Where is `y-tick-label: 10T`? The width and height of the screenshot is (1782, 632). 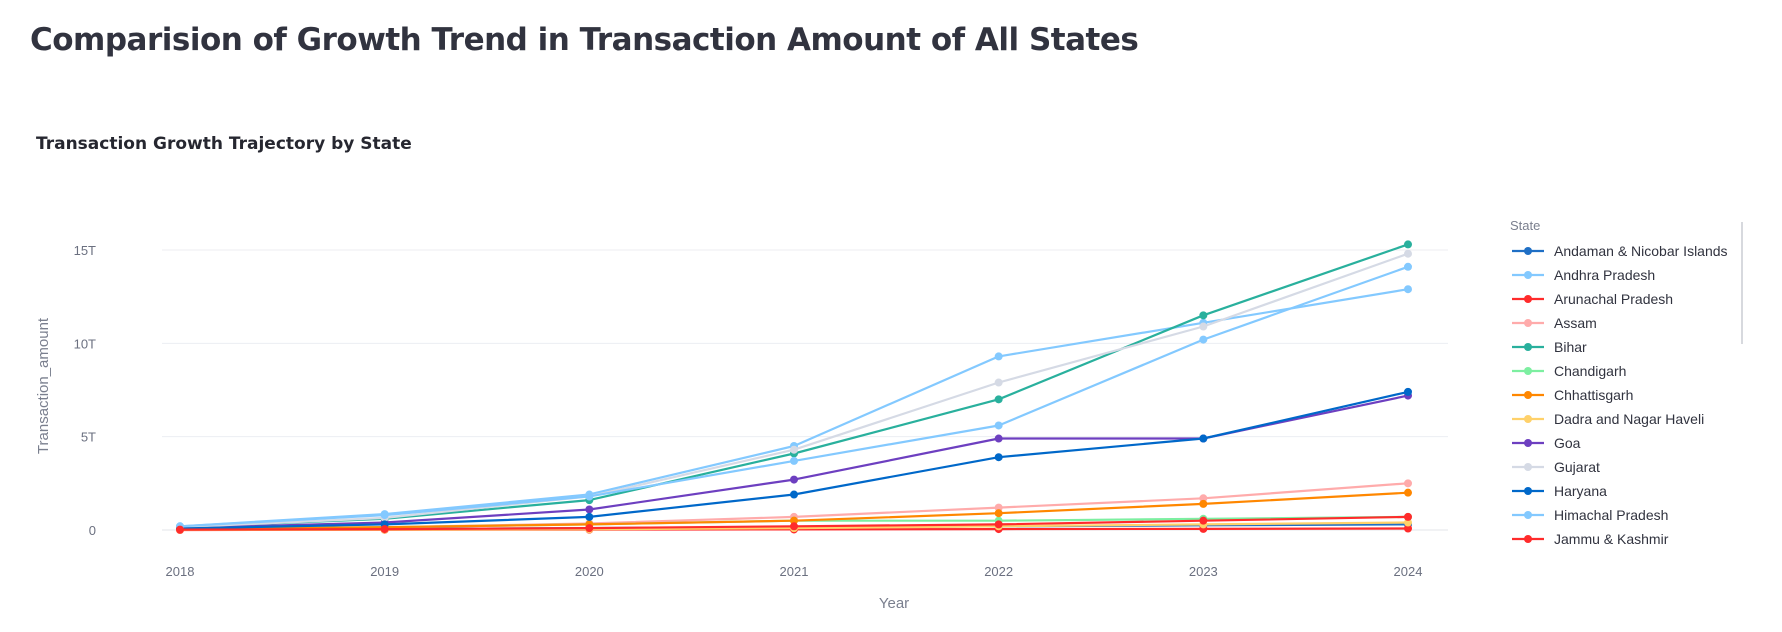
y-tick-label: 10T is located at coordinates (85, 343).